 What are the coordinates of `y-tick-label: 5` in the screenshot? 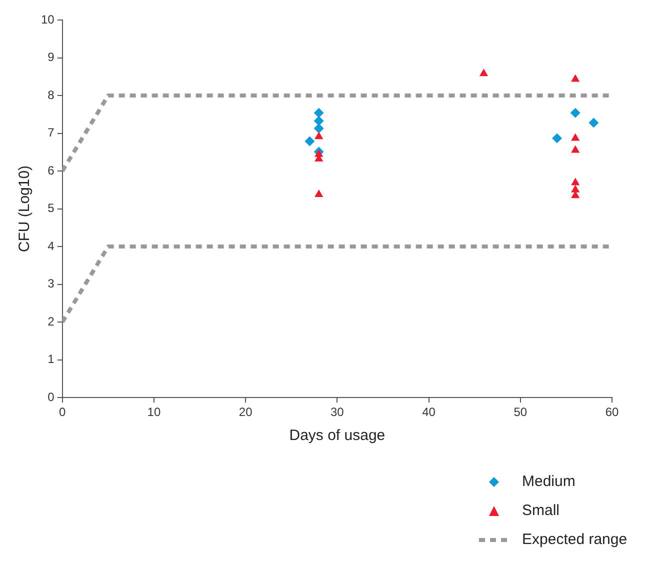 It's located at (51, 208).